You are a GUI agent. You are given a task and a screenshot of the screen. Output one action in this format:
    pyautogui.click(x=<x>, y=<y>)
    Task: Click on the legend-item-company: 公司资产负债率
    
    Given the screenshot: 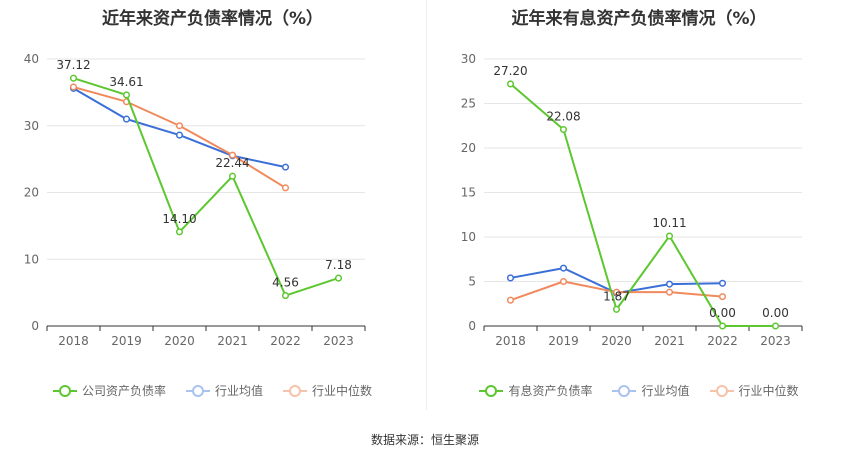 What is the action you would take?
    pyautogui.click(x=109, y=390)
    